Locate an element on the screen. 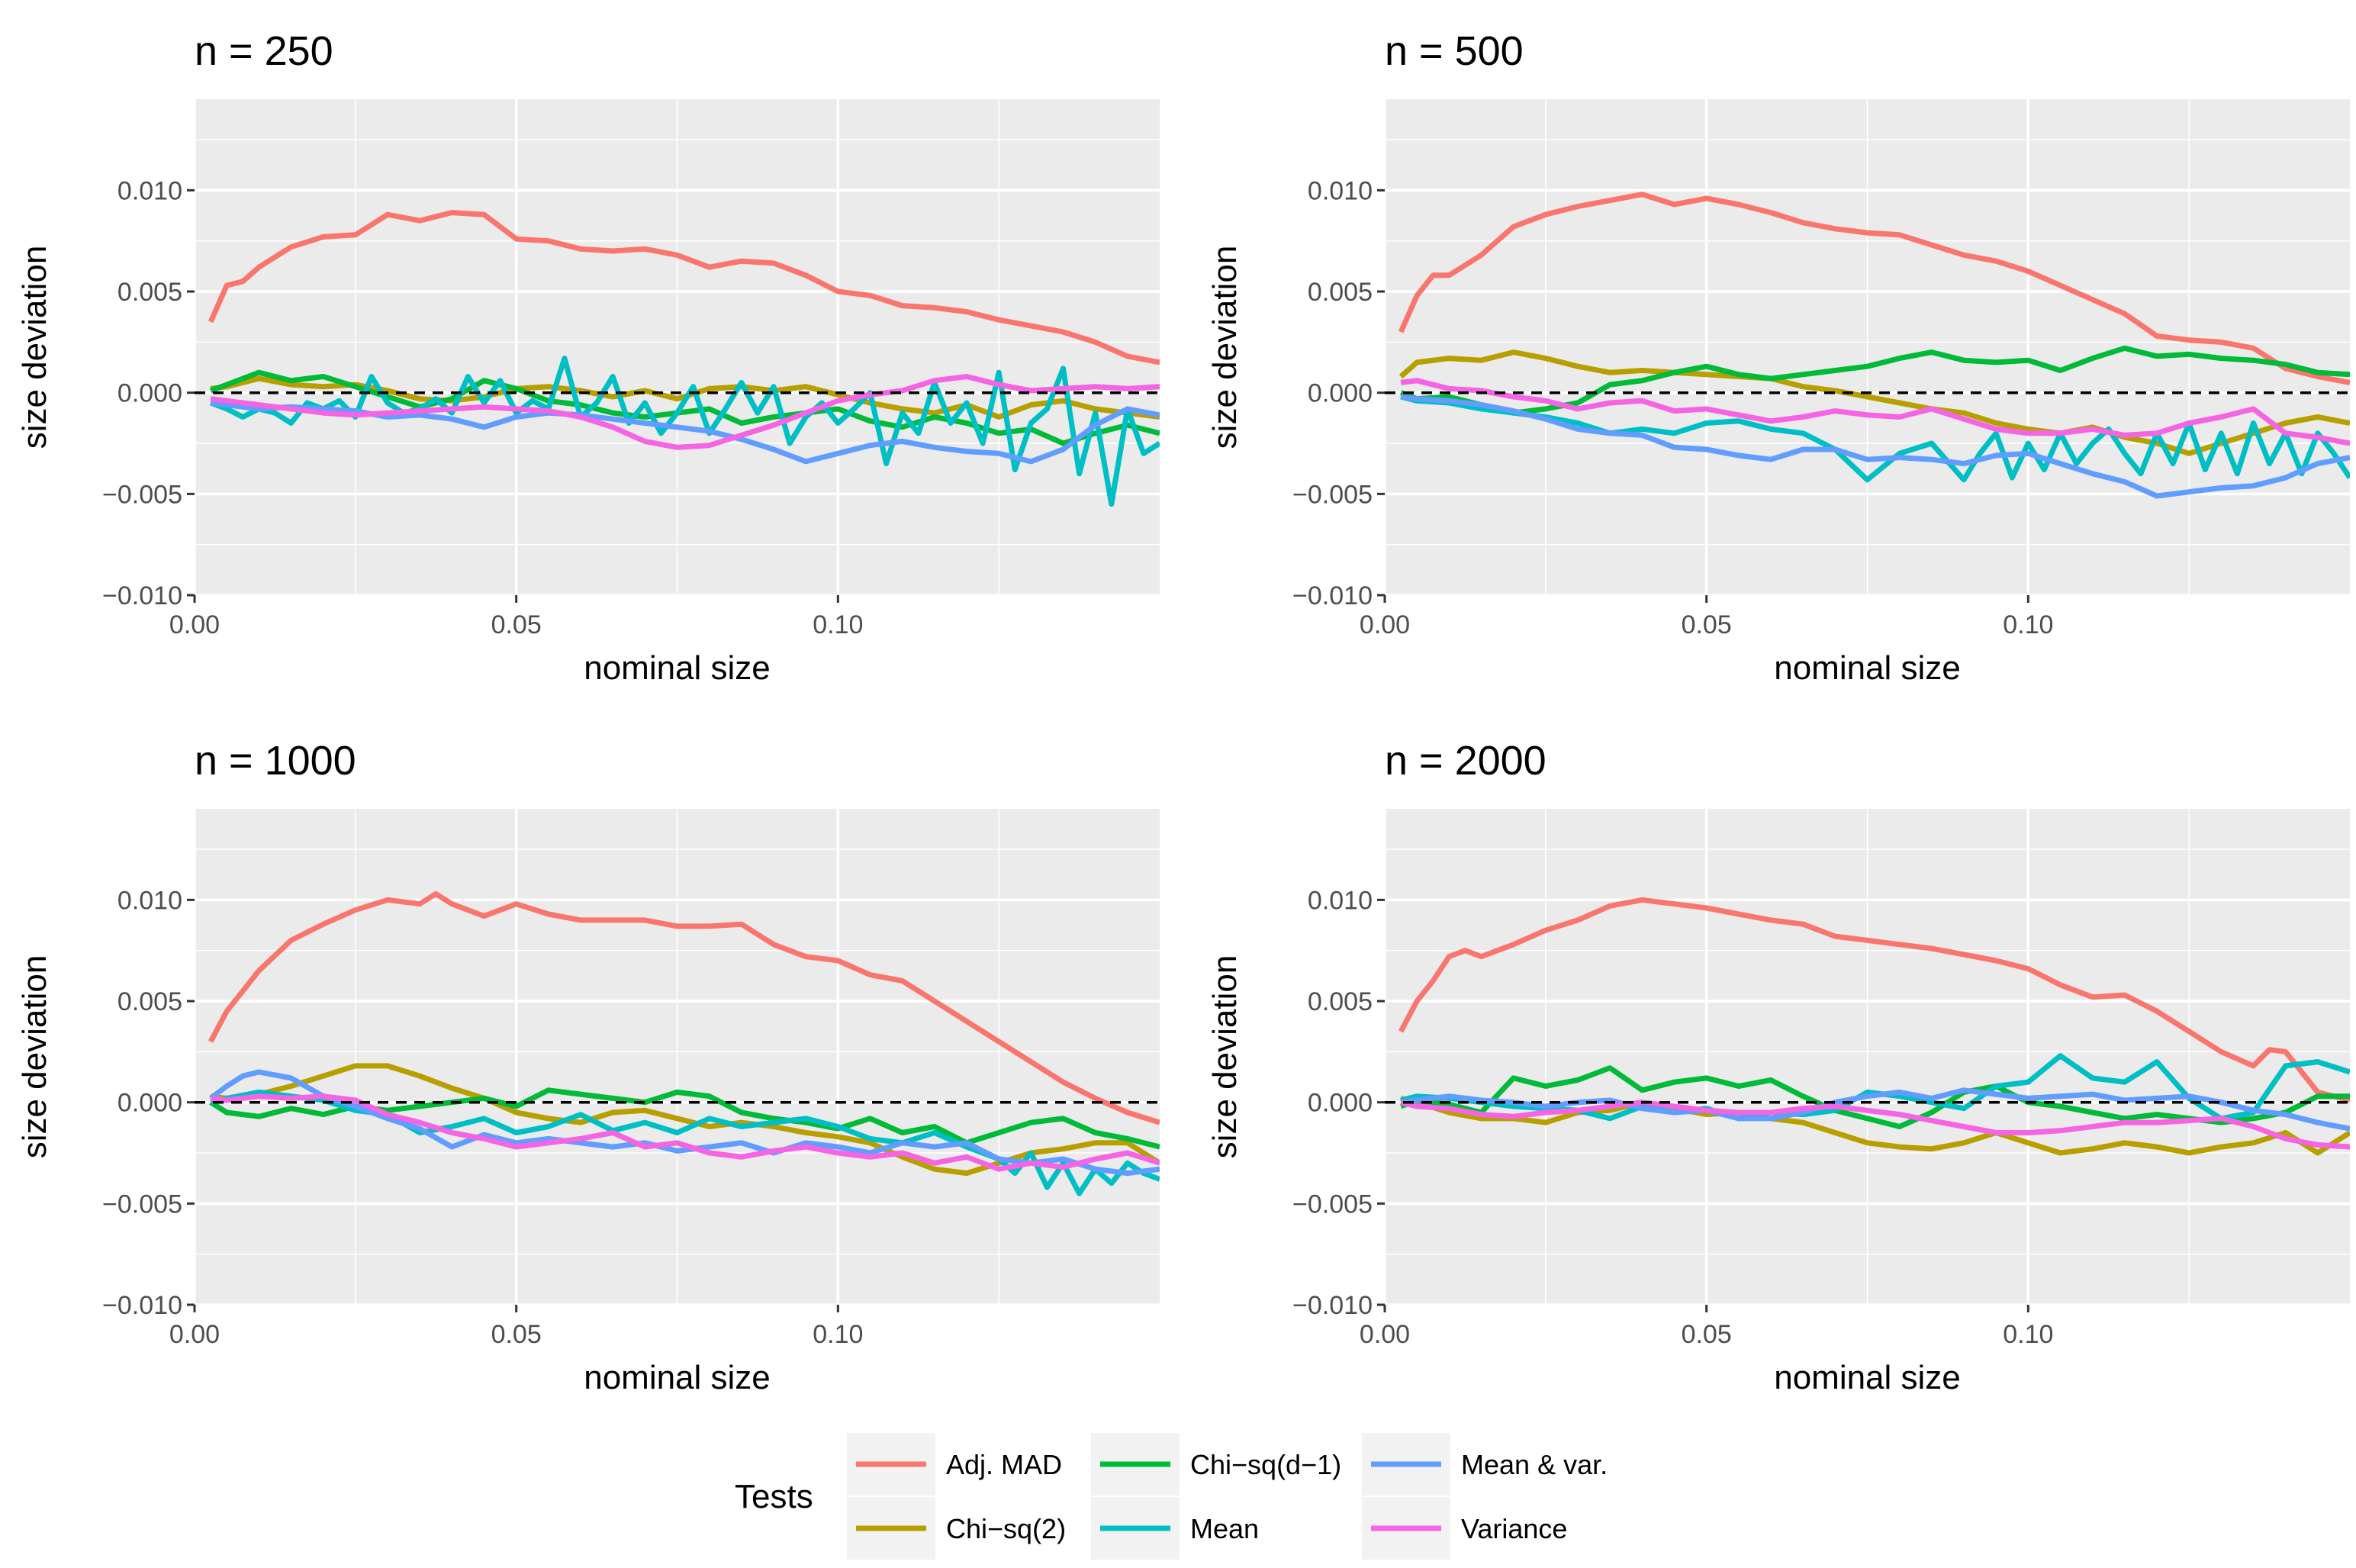  legend-entry-adj-mad: Adj. MAD is located at coordinates (954, 1464).